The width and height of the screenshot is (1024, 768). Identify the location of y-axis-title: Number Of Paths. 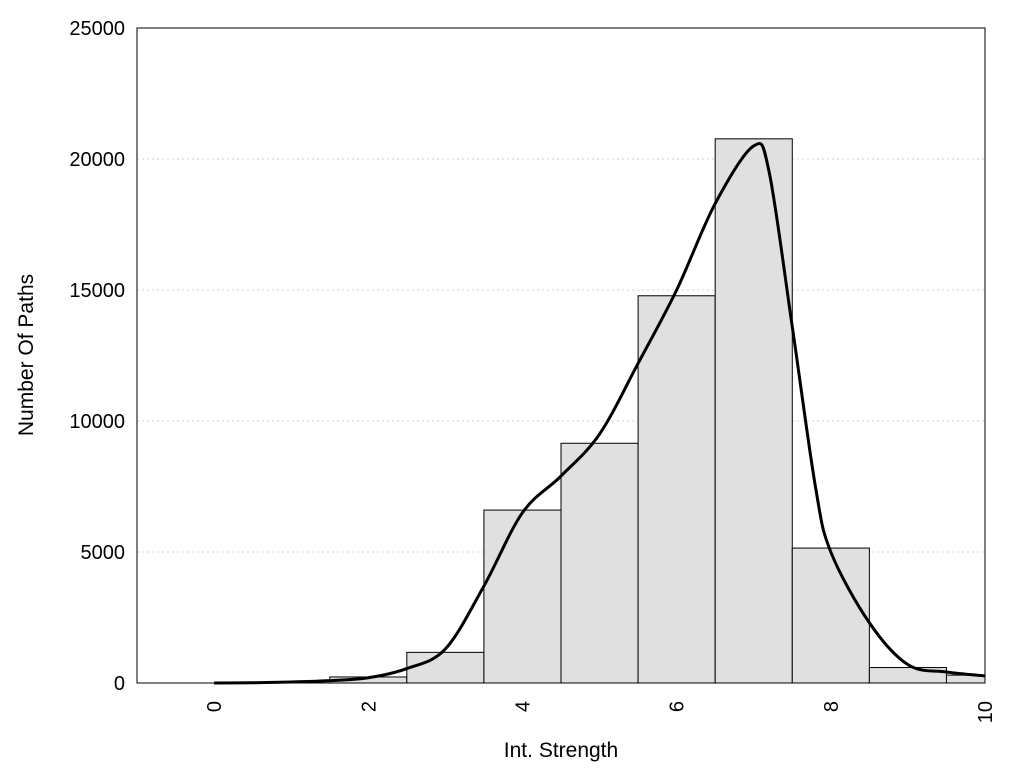
(26, 355).